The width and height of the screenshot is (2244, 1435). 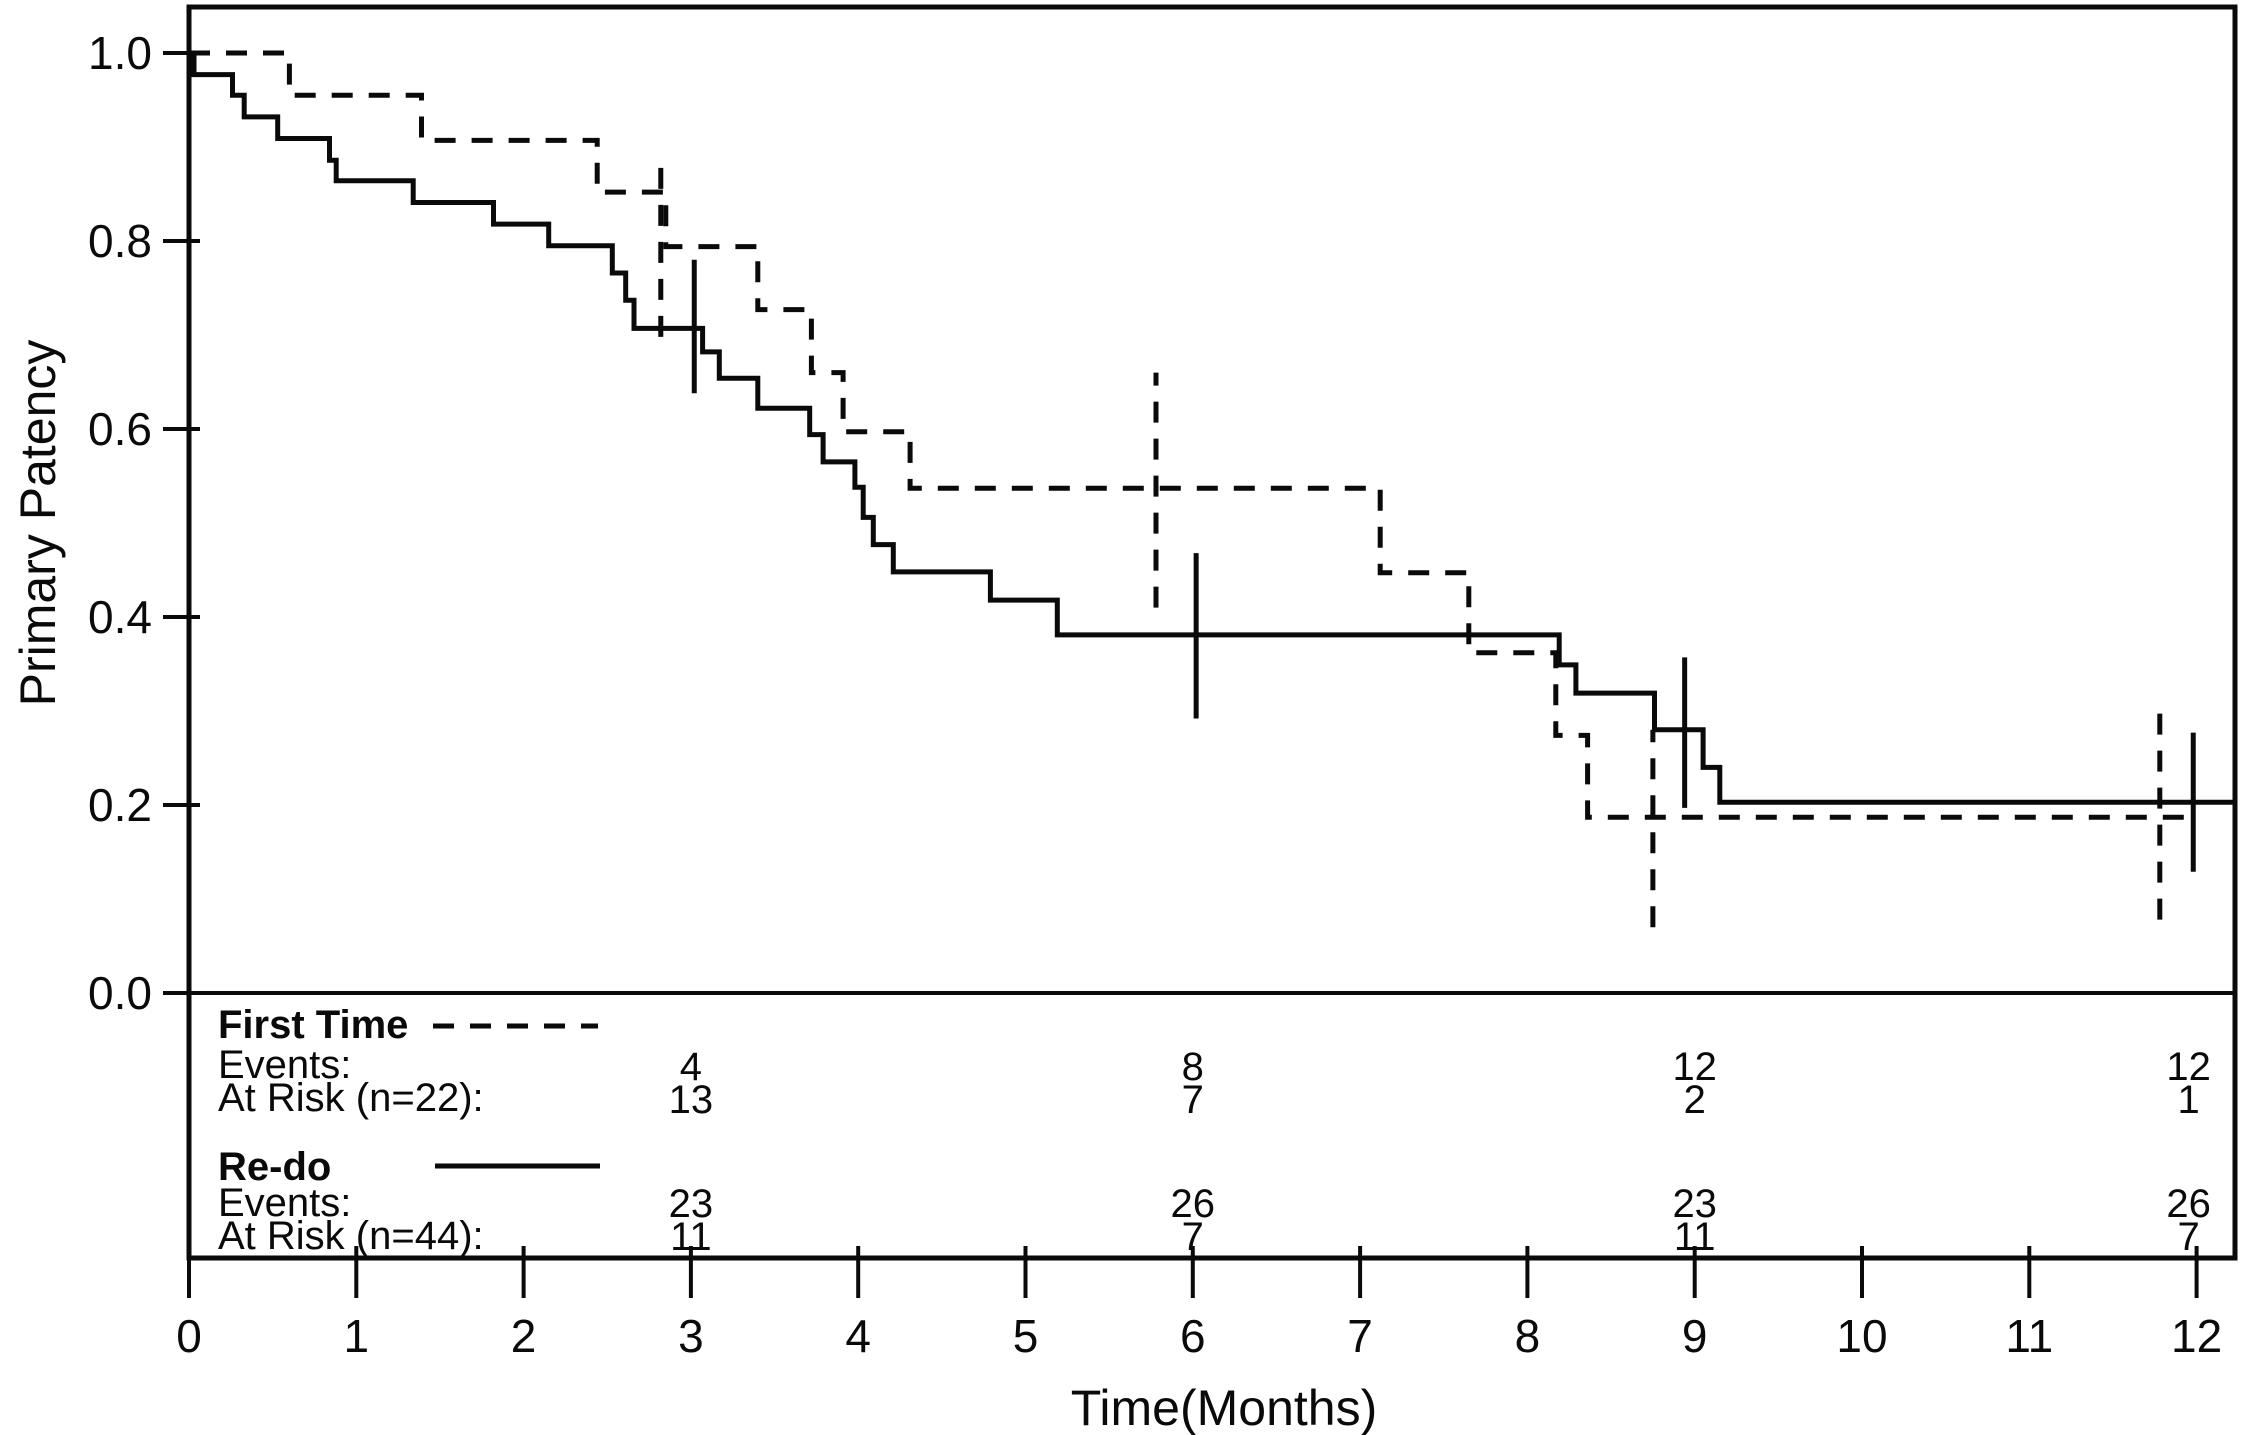 I want to click on x-tick-label: 12, so click(x=2196, y=1336).